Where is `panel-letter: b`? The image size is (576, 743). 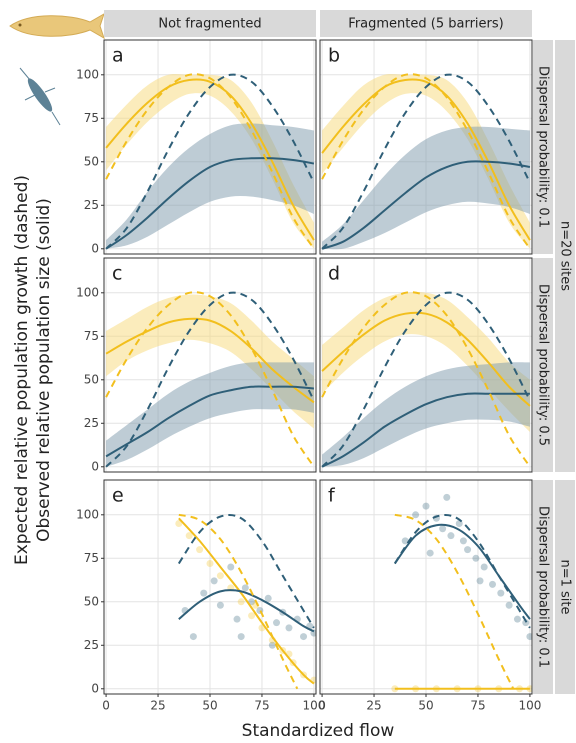
panel-letter: b is located at coordinates (334, 56).